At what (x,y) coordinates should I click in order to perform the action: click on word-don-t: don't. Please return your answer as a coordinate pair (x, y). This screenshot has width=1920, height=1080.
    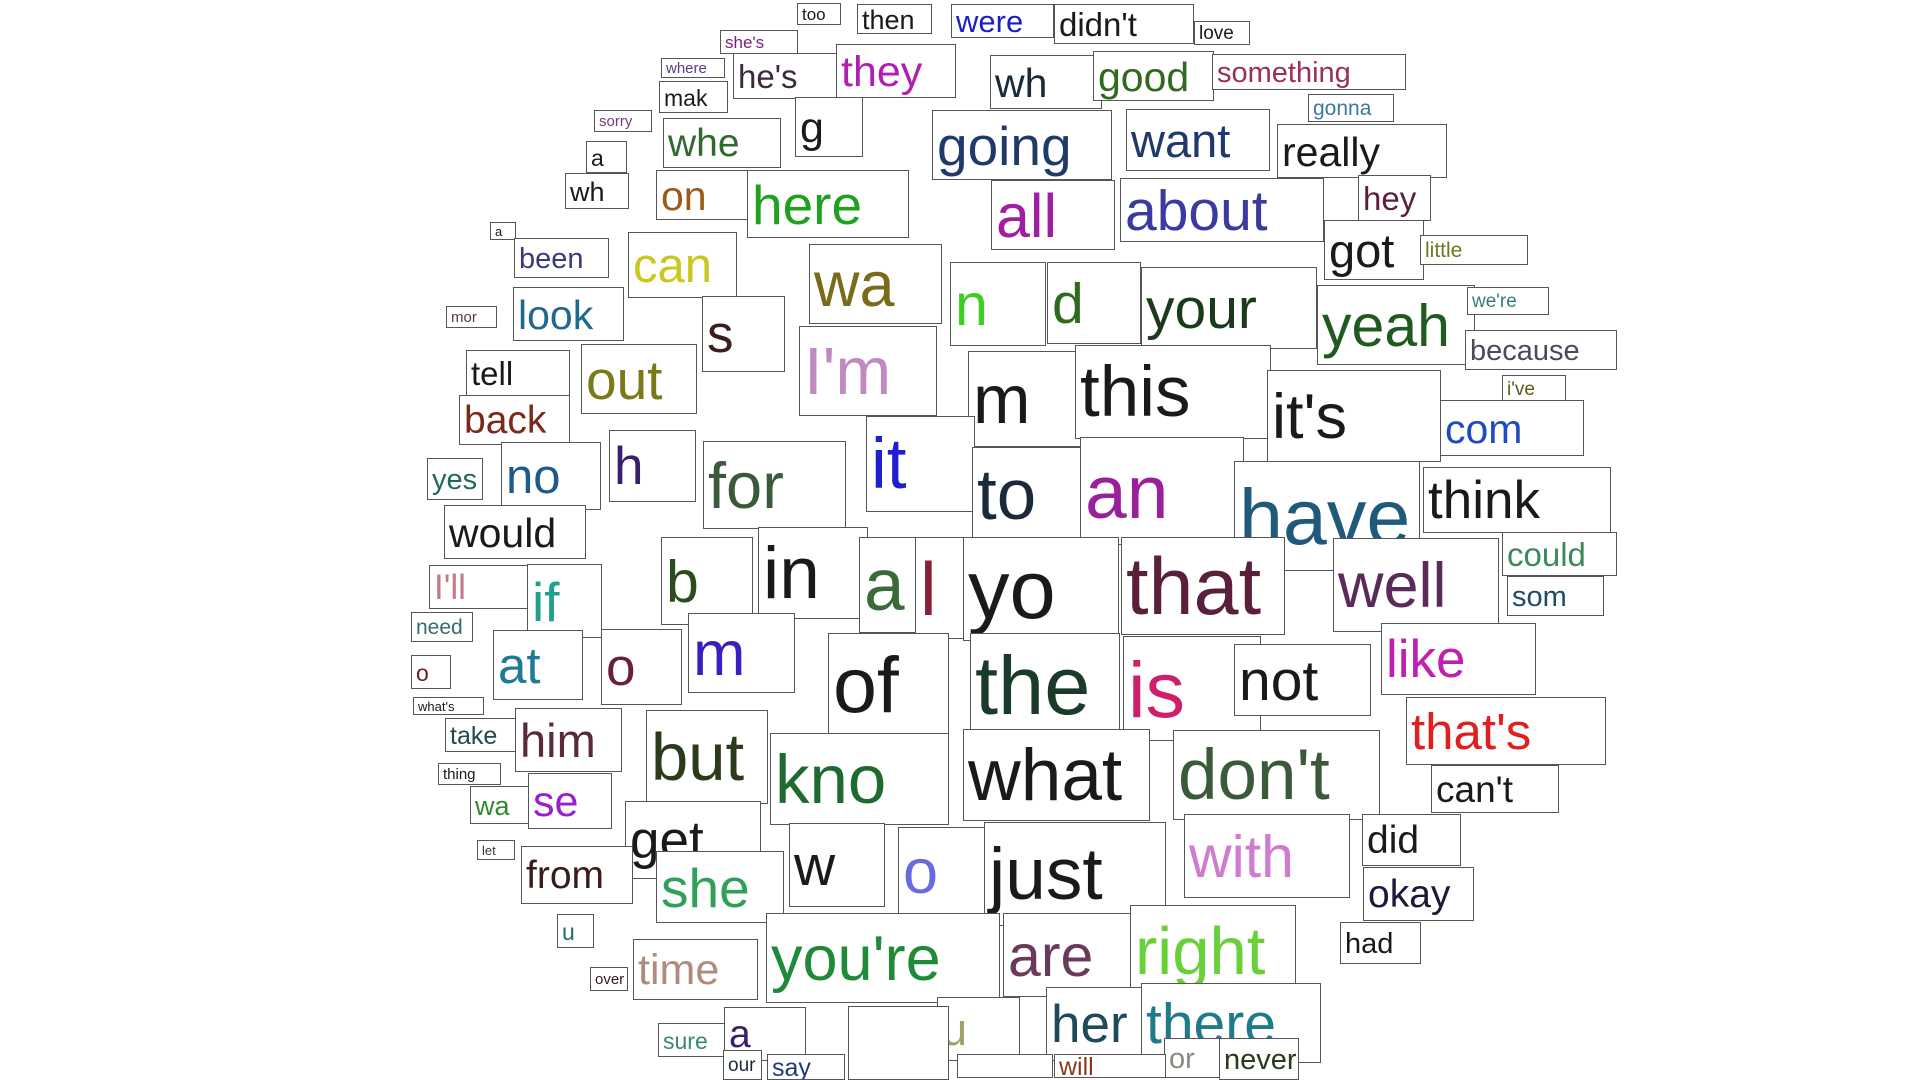
    Looking at the image, I should click on (1276, 775).